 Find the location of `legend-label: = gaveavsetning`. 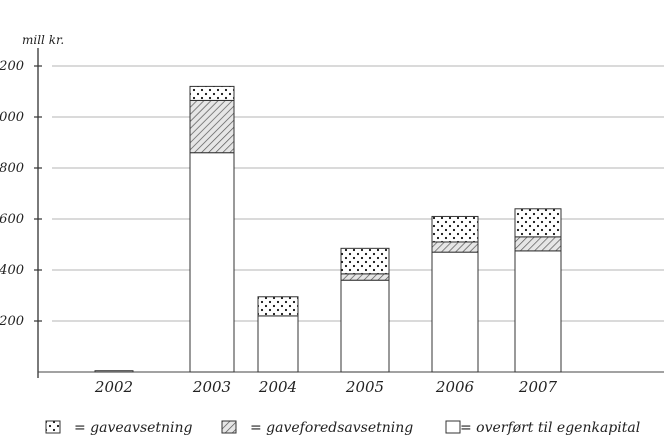

legend-label: = gaveavsetning is located at coordinates (133, 428).